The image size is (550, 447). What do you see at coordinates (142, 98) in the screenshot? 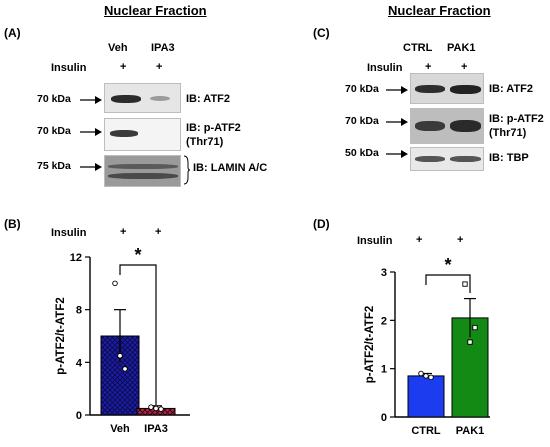
I see `panel-a-blot-atf2` at bounding box center [142, 98].